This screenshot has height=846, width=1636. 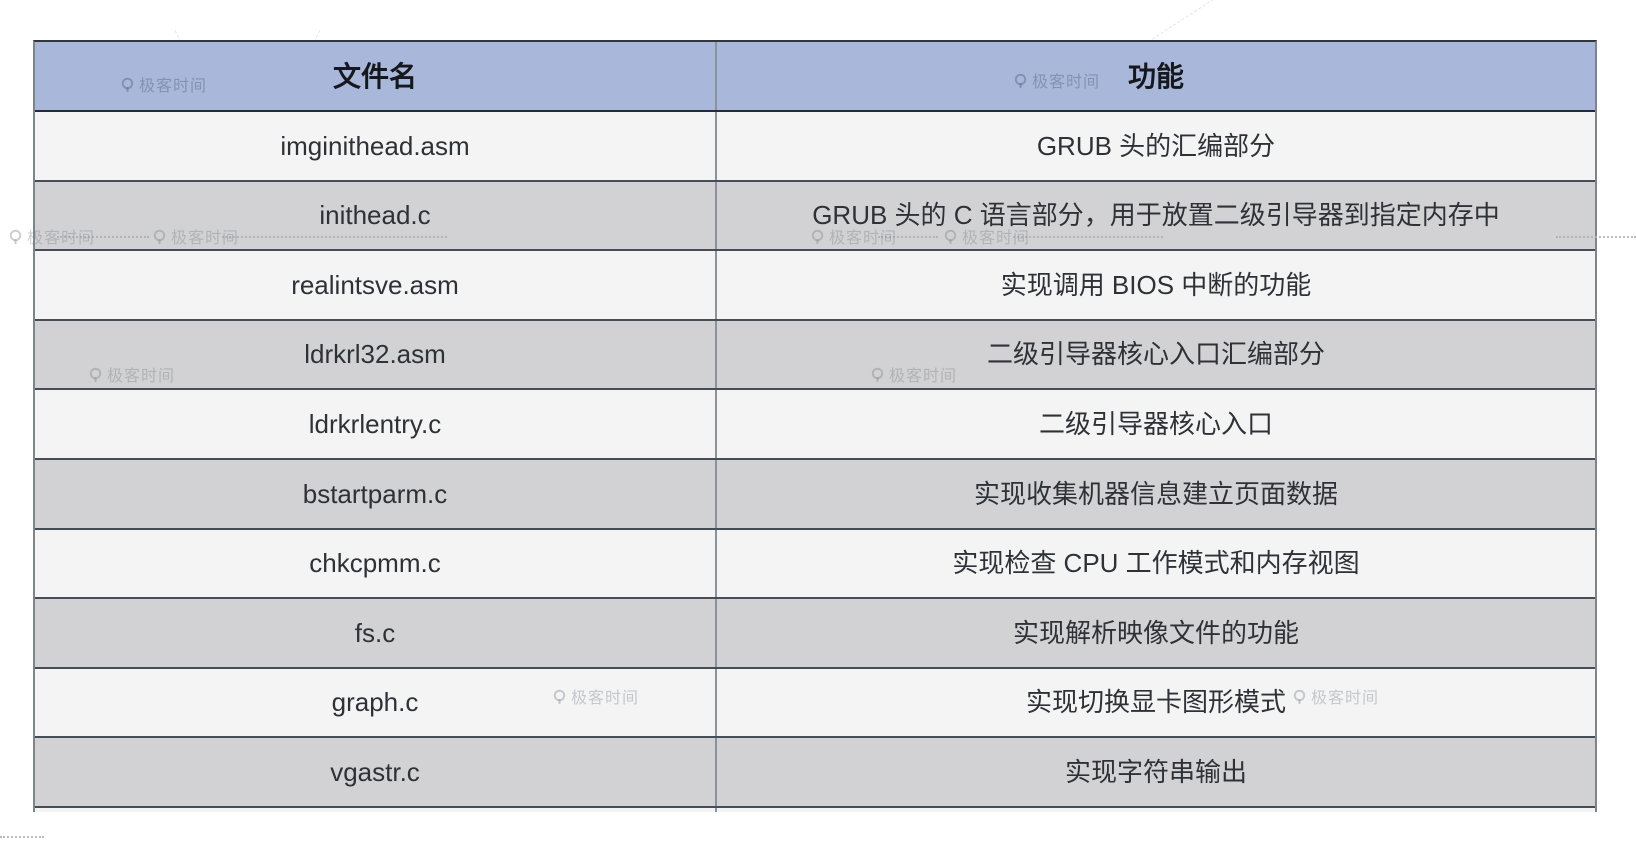 What do you see at coordinates (375, 145) in the screenshot?
I see `filename-cell: imginithead.asm` at bounding box center [375, 145].